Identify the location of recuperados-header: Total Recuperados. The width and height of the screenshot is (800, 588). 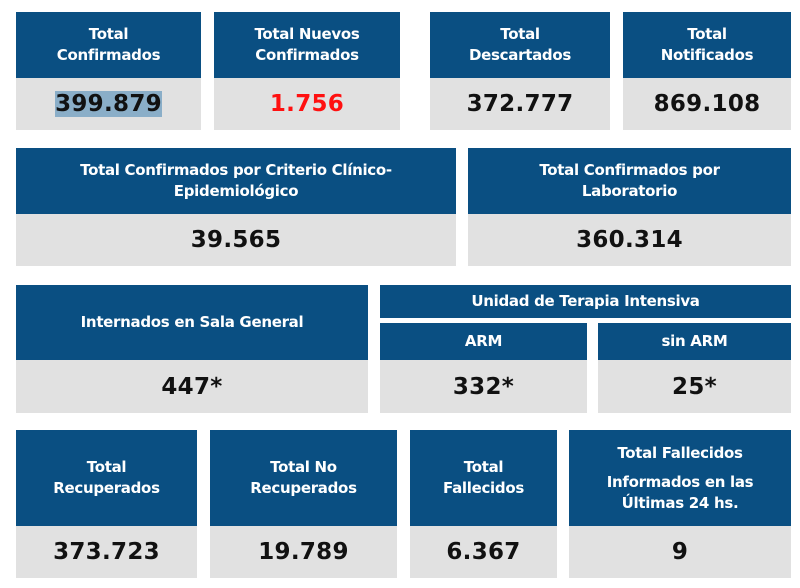
(106, 478).